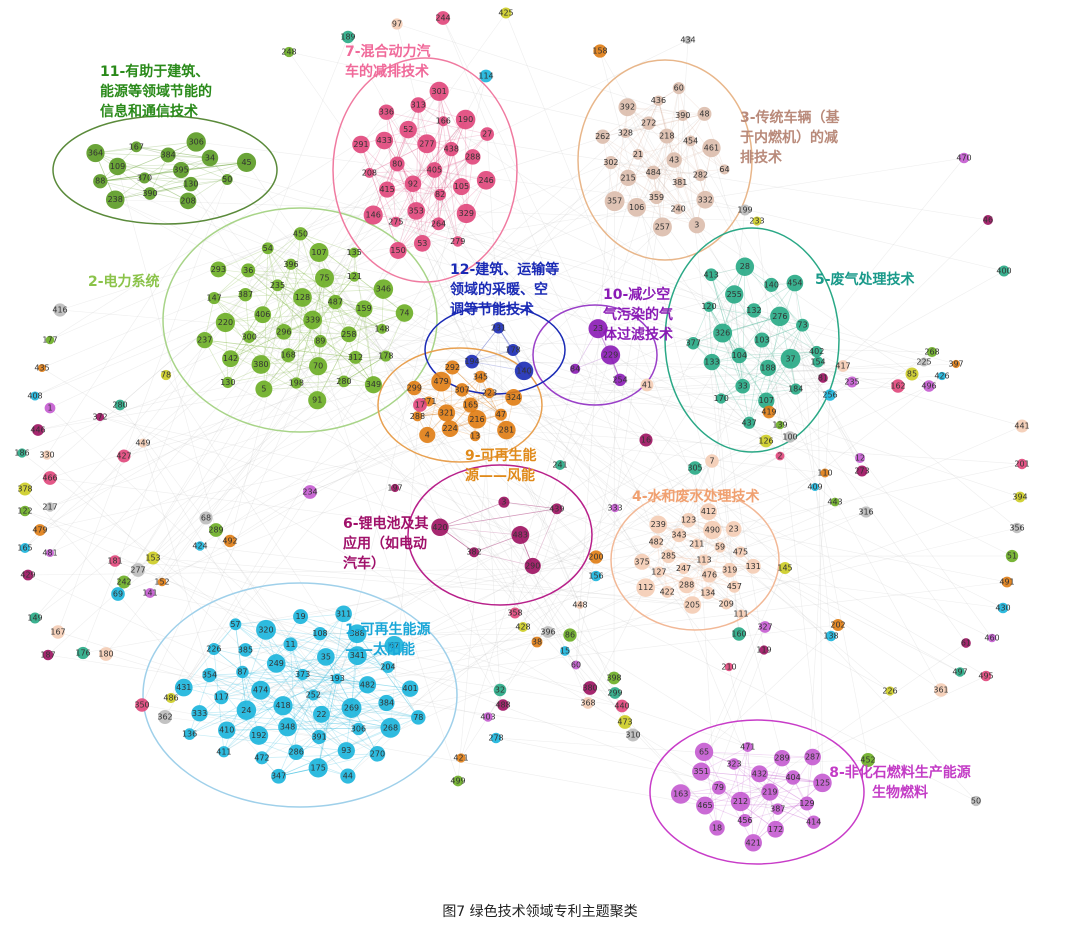 This screenshot has width=1080, height=933. I want to click on node-label: 396, so click(547, 632).